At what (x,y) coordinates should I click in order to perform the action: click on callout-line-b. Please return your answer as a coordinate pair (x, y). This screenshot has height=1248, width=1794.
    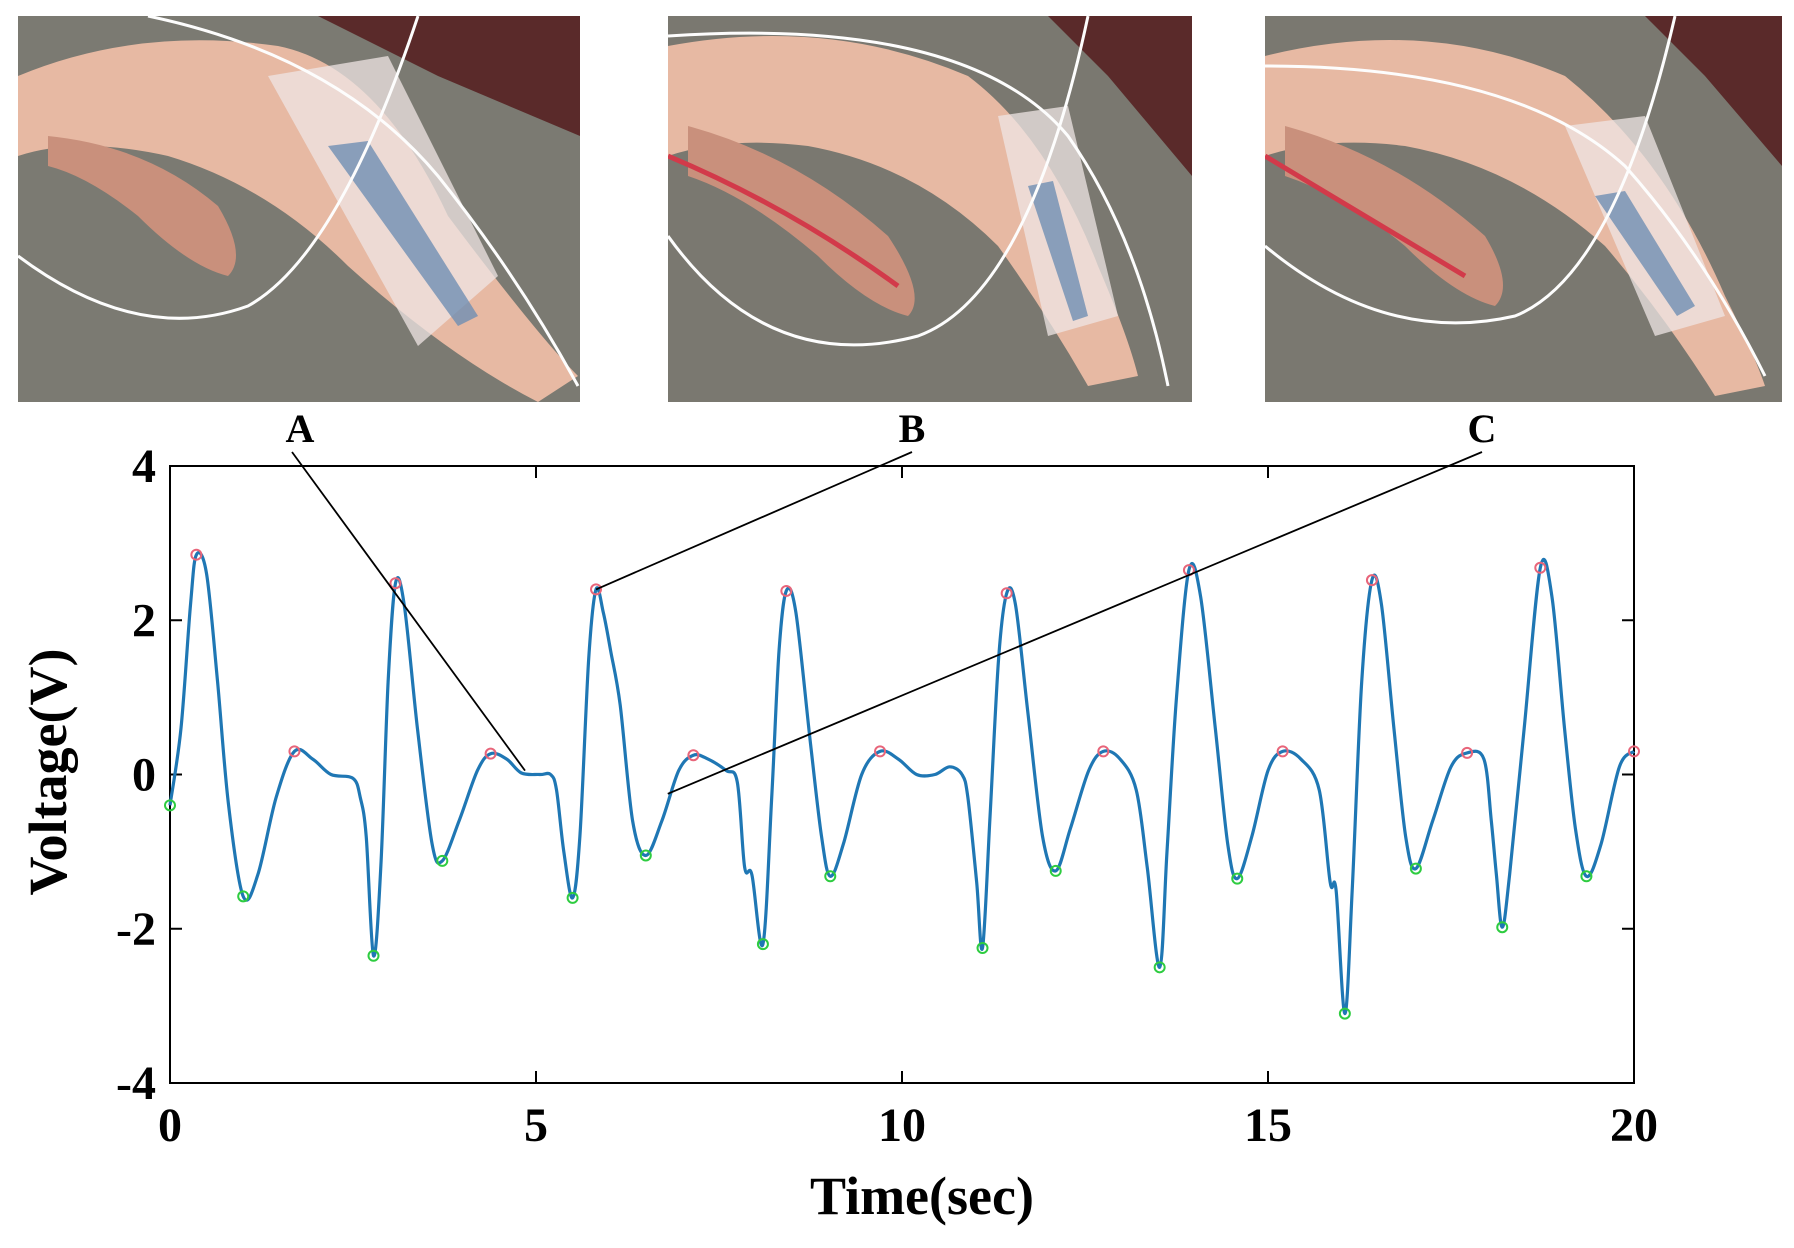
    Looking at the image, I should click on (754, 521).